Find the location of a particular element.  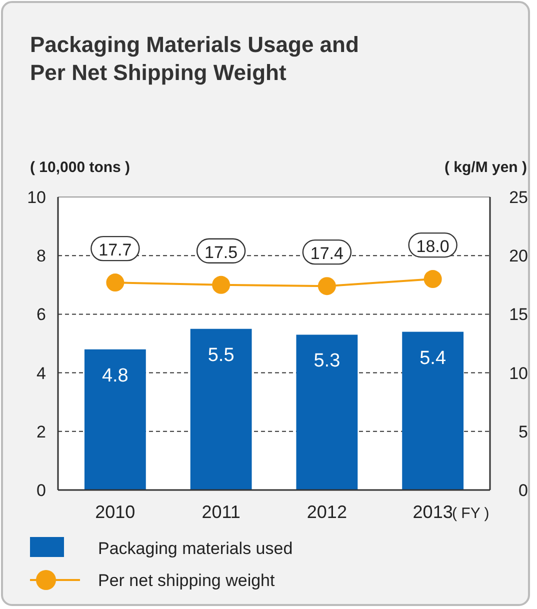

y-tick-label: 10 is located at coordinates (36, 197).